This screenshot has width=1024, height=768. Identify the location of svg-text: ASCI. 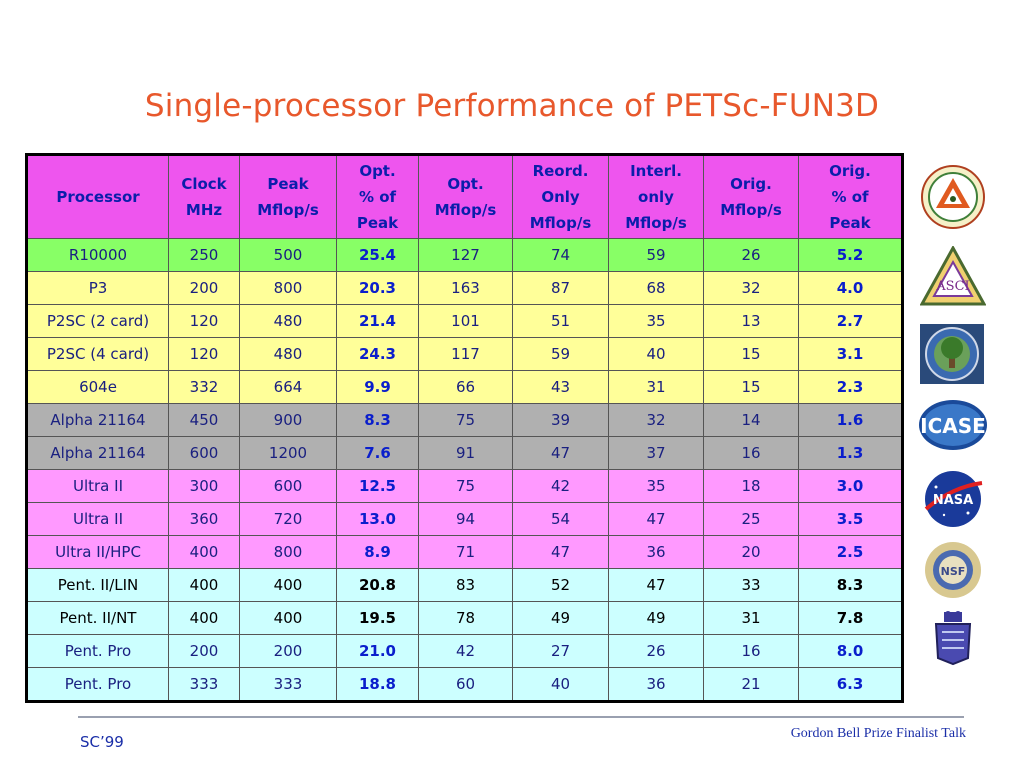
(952, 286).